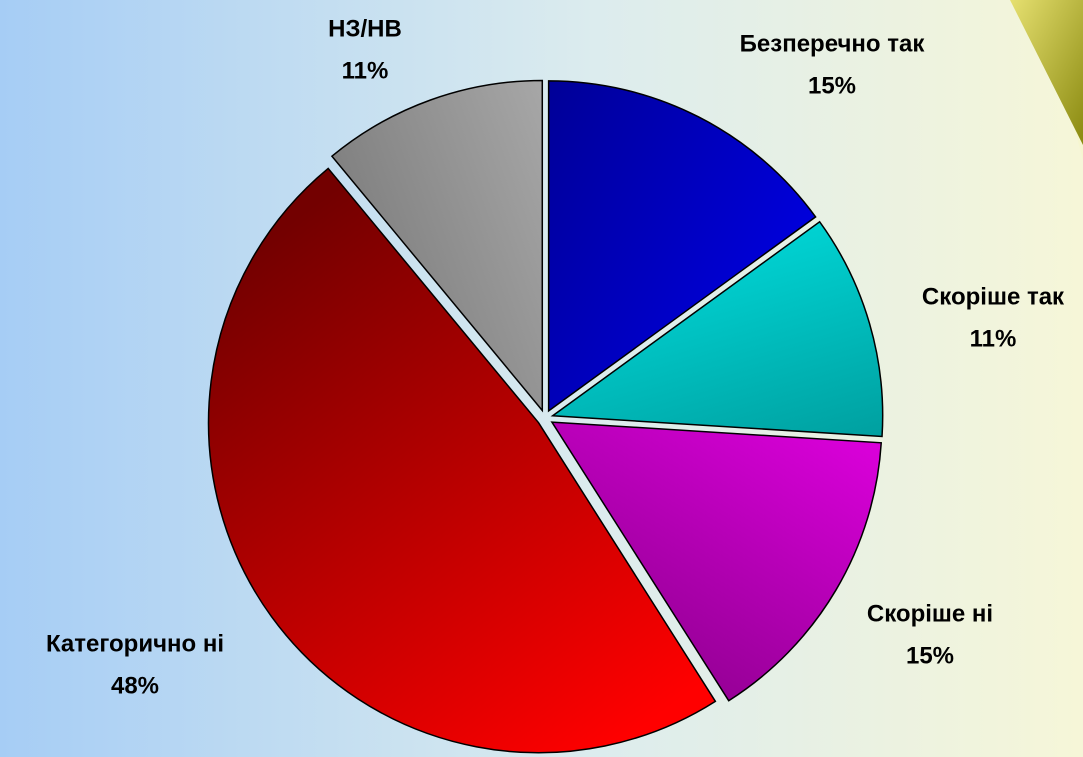 This screenshot has height=757, width=1083. What do you see at coordinates (930, 613) in the screenshot?
I see `slice-label: Скоріше ні` at bounding box center [930, 613].